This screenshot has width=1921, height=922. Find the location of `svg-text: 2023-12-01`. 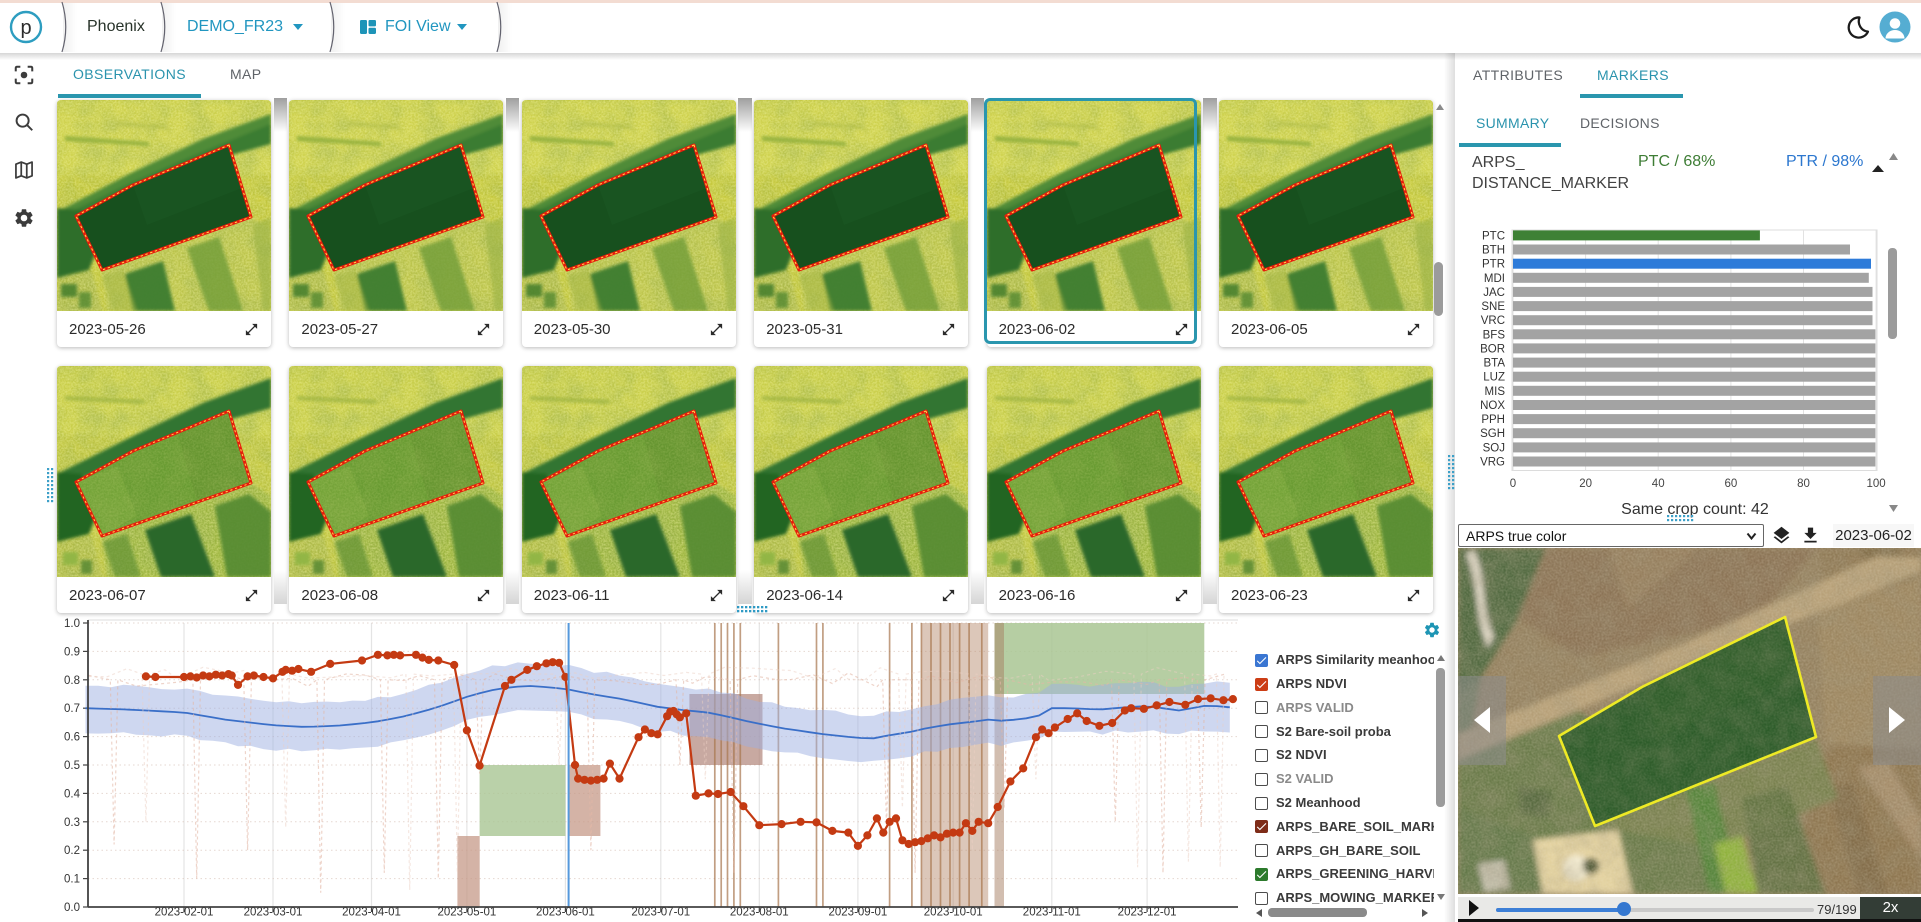

svg-text: 2023-12-01 is located at coordinates (1147, 913).